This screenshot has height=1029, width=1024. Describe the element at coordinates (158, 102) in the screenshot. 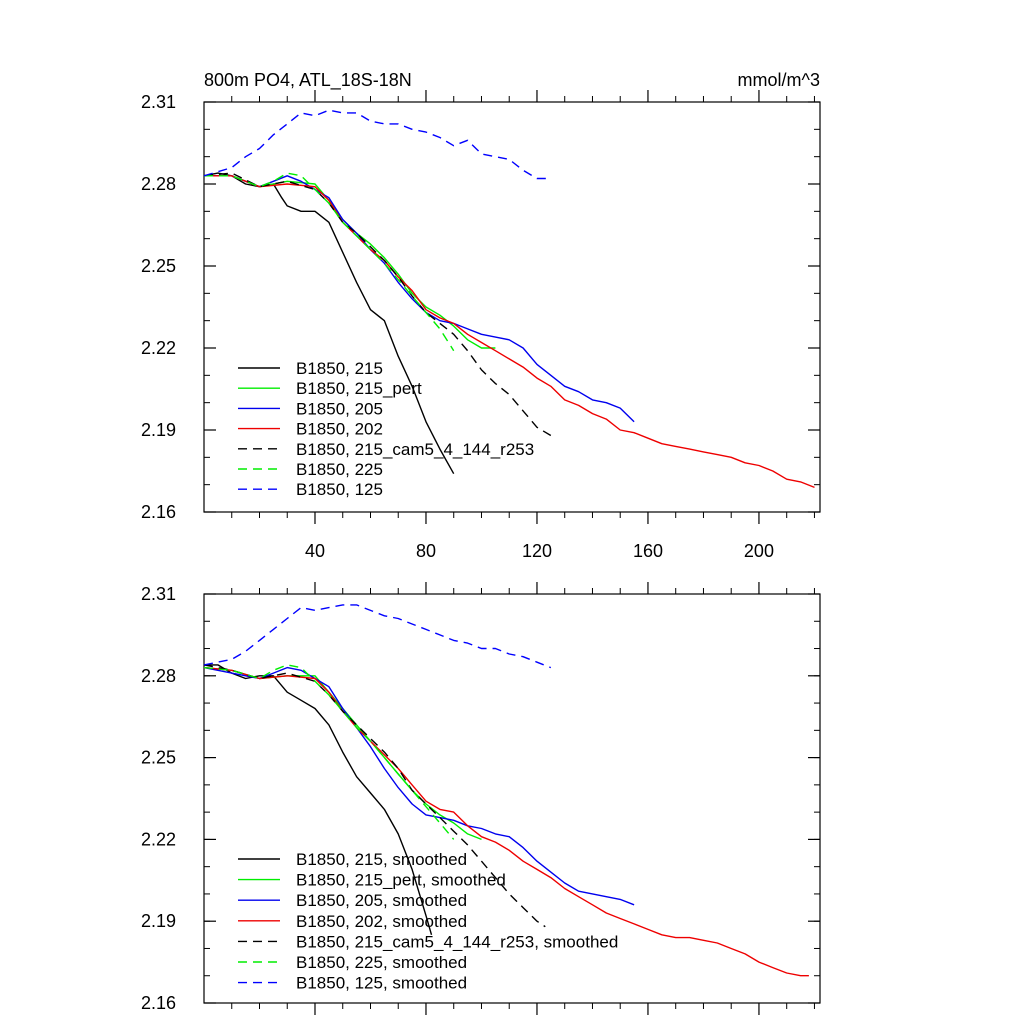

I see `top-ytick-label: 2.31` at that location.